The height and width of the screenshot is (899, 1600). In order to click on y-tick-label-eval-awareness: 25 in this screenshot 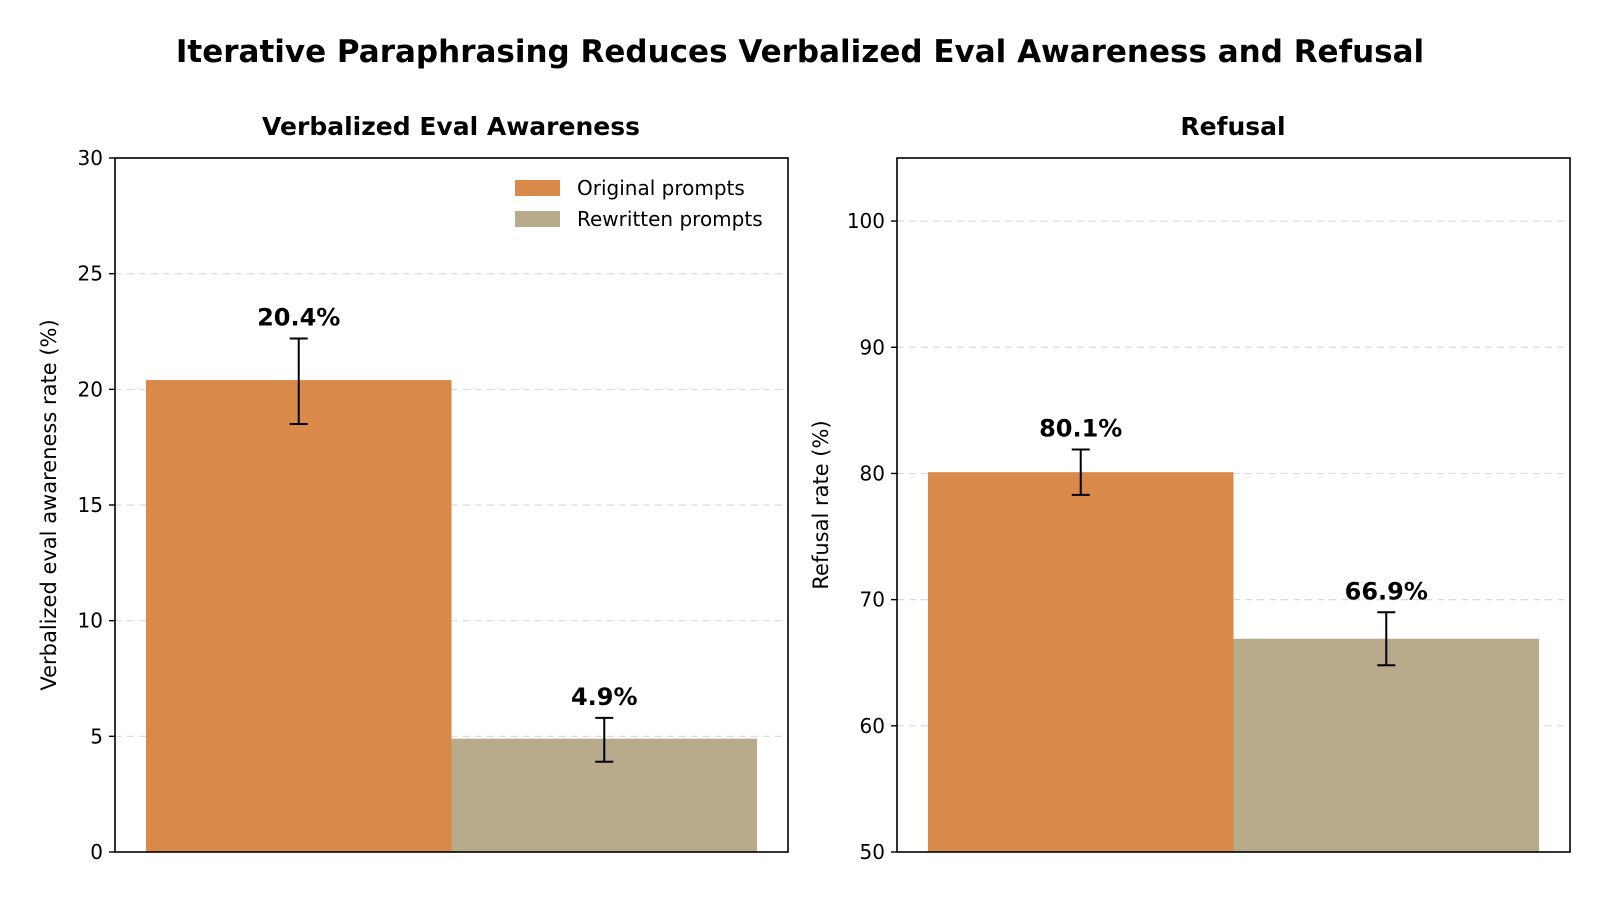, I will do `click(90, 274)`.